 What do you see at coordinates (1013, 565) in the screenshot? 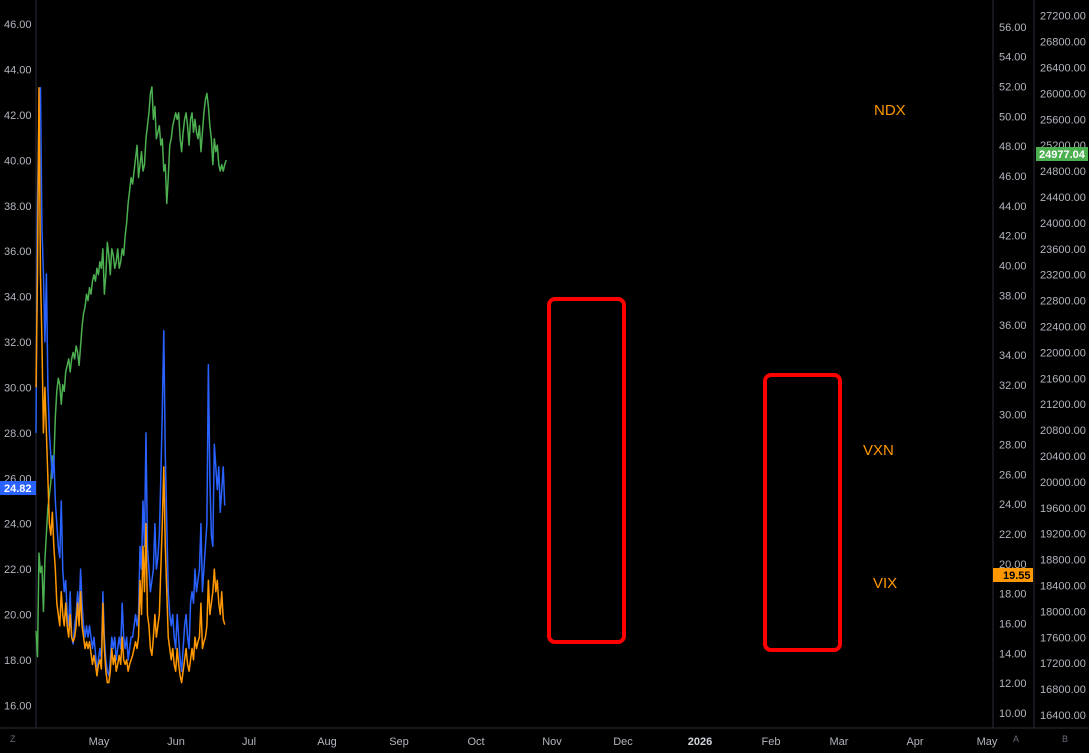
I see `mid-tick-label: 20.00` at bounding box center [1013, 565].